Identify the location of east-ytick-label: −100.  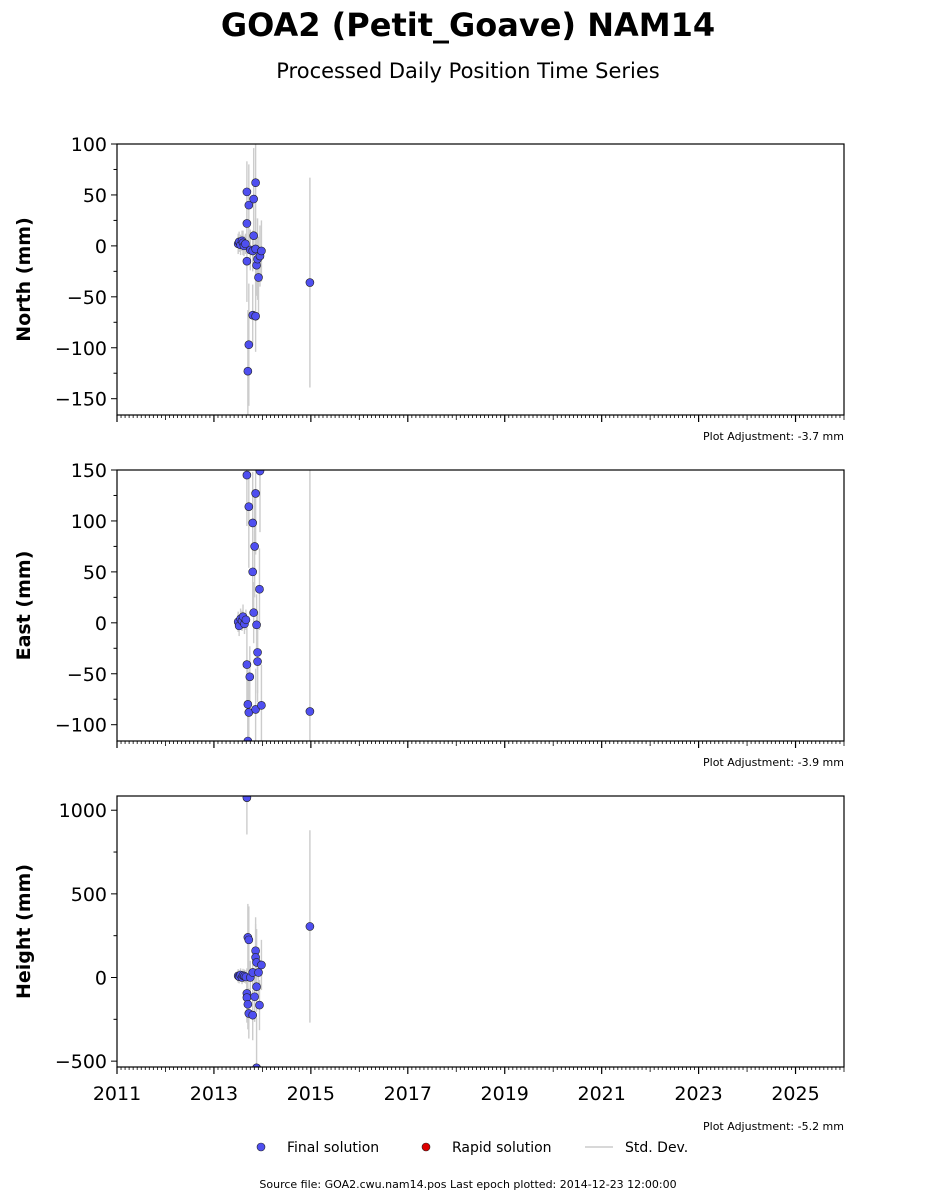
(81, 726).